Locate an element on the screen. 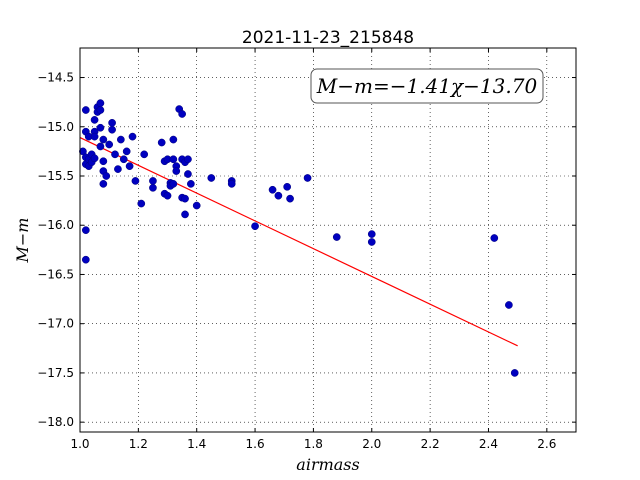 Image resolution: width=640 pixels, height=480 pixels. y-tick-label: −16.0 is located at coordinates (55, 225).